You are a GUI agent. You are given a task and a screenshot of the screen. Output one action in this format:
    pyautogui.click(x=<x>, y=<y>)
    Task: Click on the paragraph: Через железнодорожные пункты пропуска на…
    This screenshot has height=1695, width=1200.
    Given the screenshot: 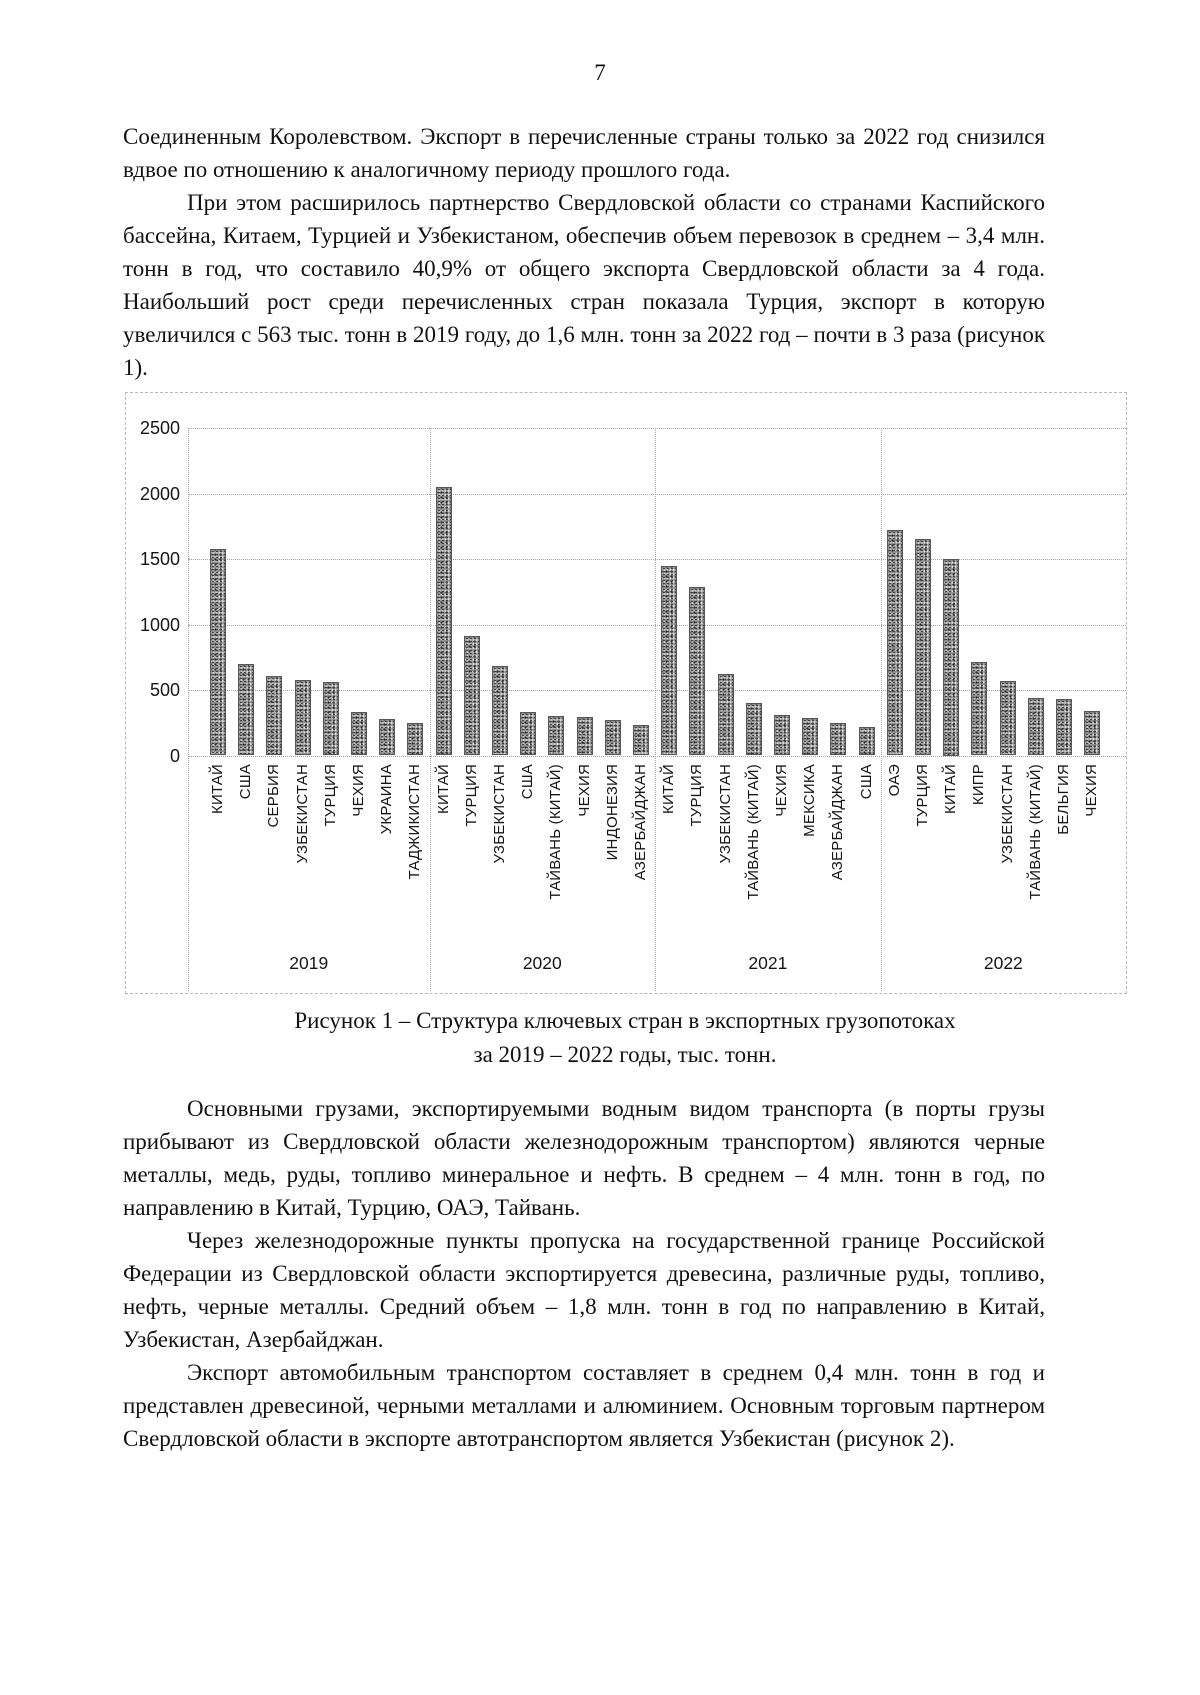 What is the action you would take?
    pyautogui.click(x=584, y=1290)
    